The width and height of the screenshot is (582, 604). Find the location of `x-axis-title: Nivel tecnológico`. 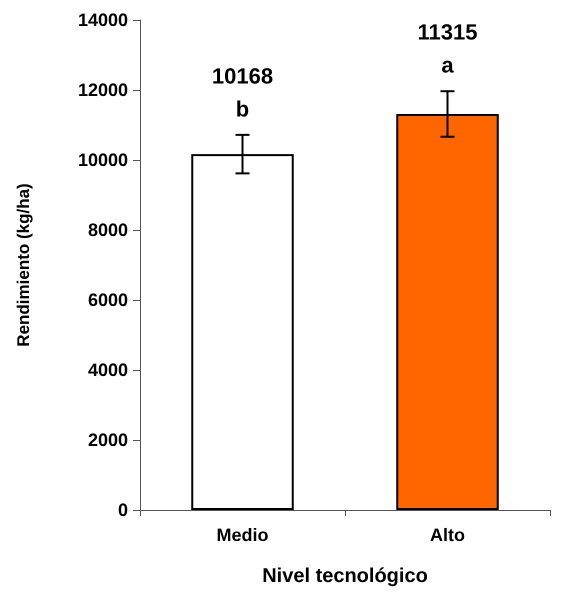

x-axis-title: Nivel tecnológico is located at coordinates (345, 576).